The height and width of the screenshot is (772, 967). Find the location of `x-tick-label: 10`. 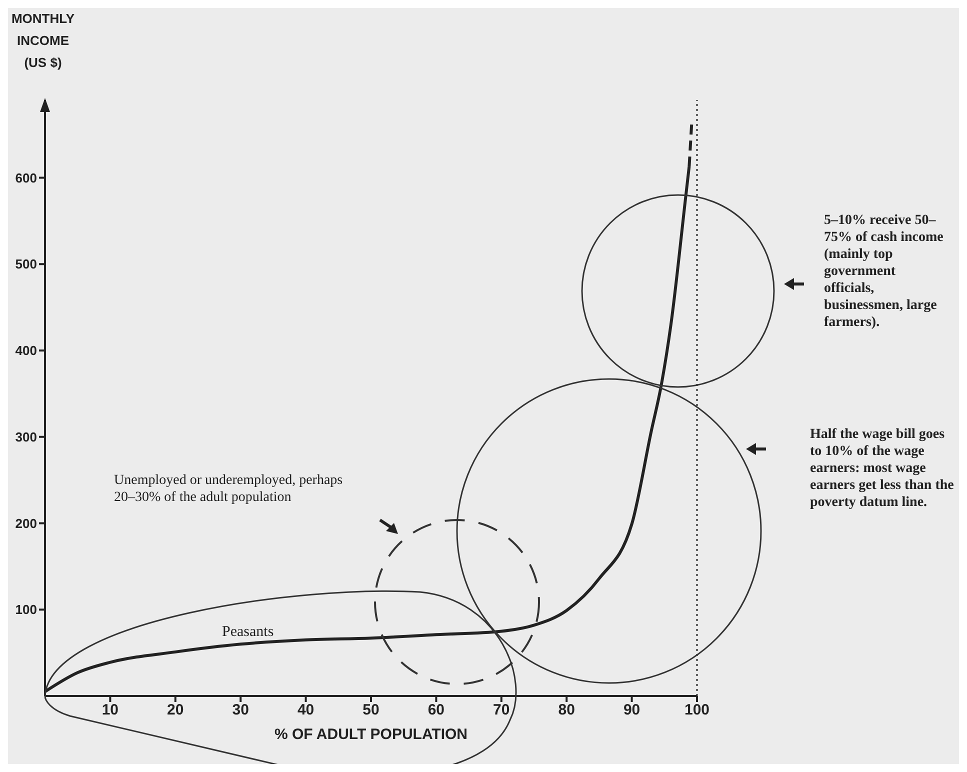

x-tick-label: 10 is located at coordinates (110, 710).